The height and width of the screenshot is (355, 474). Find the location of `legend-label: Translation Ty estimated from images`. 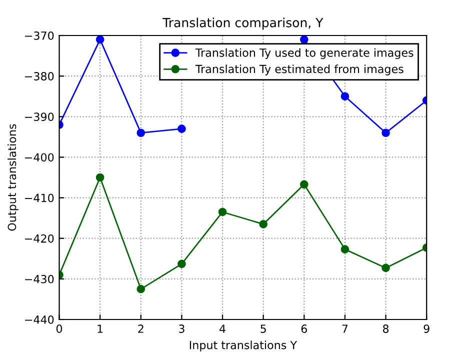

legend-label: Translation Ty estimated from images is located at coordinates (299, 70).